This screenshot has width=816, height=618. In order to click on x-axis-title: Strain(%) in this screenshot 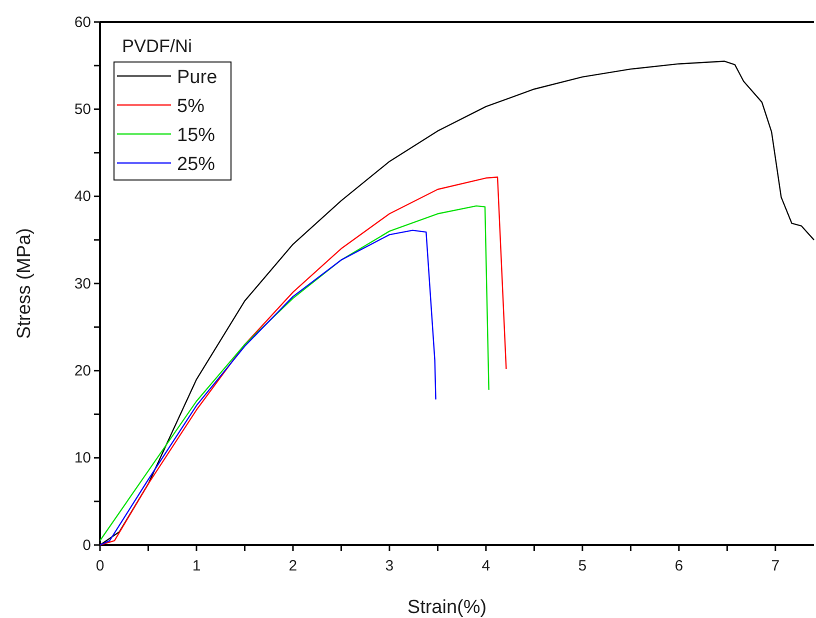, I will do `click(447, 607)`.